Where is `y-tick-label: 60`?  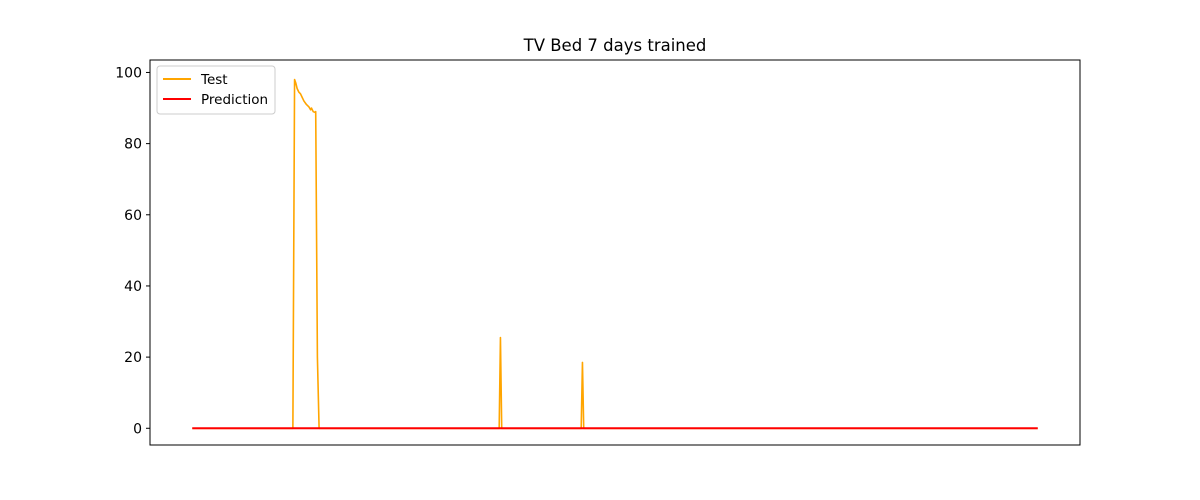
y-tick-label: 60 is located at coordinates (133, 216).